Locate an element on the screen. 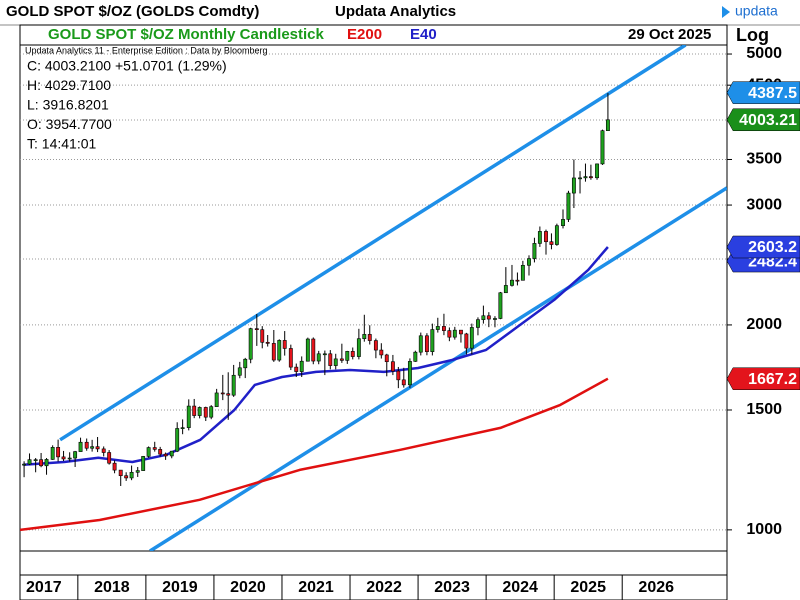 Image resolution: width=800 pixels, height=600 pixels. info-line: T: 14:41:01 is located at coordinates (61, 144).